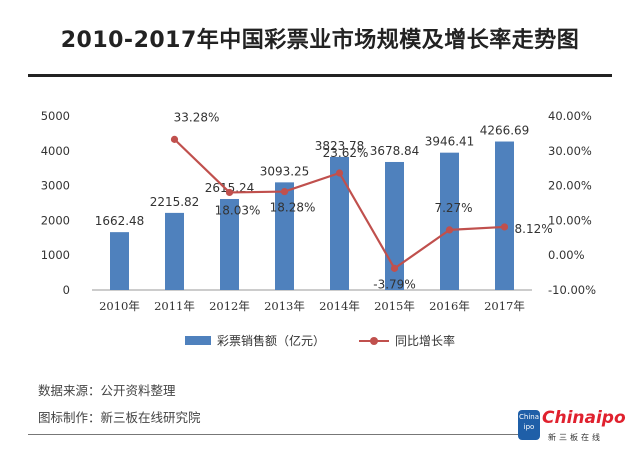  Describe the element at coordinates (229, 306) in the screenshot. I see `x-tick-label: 2012年` at that location.